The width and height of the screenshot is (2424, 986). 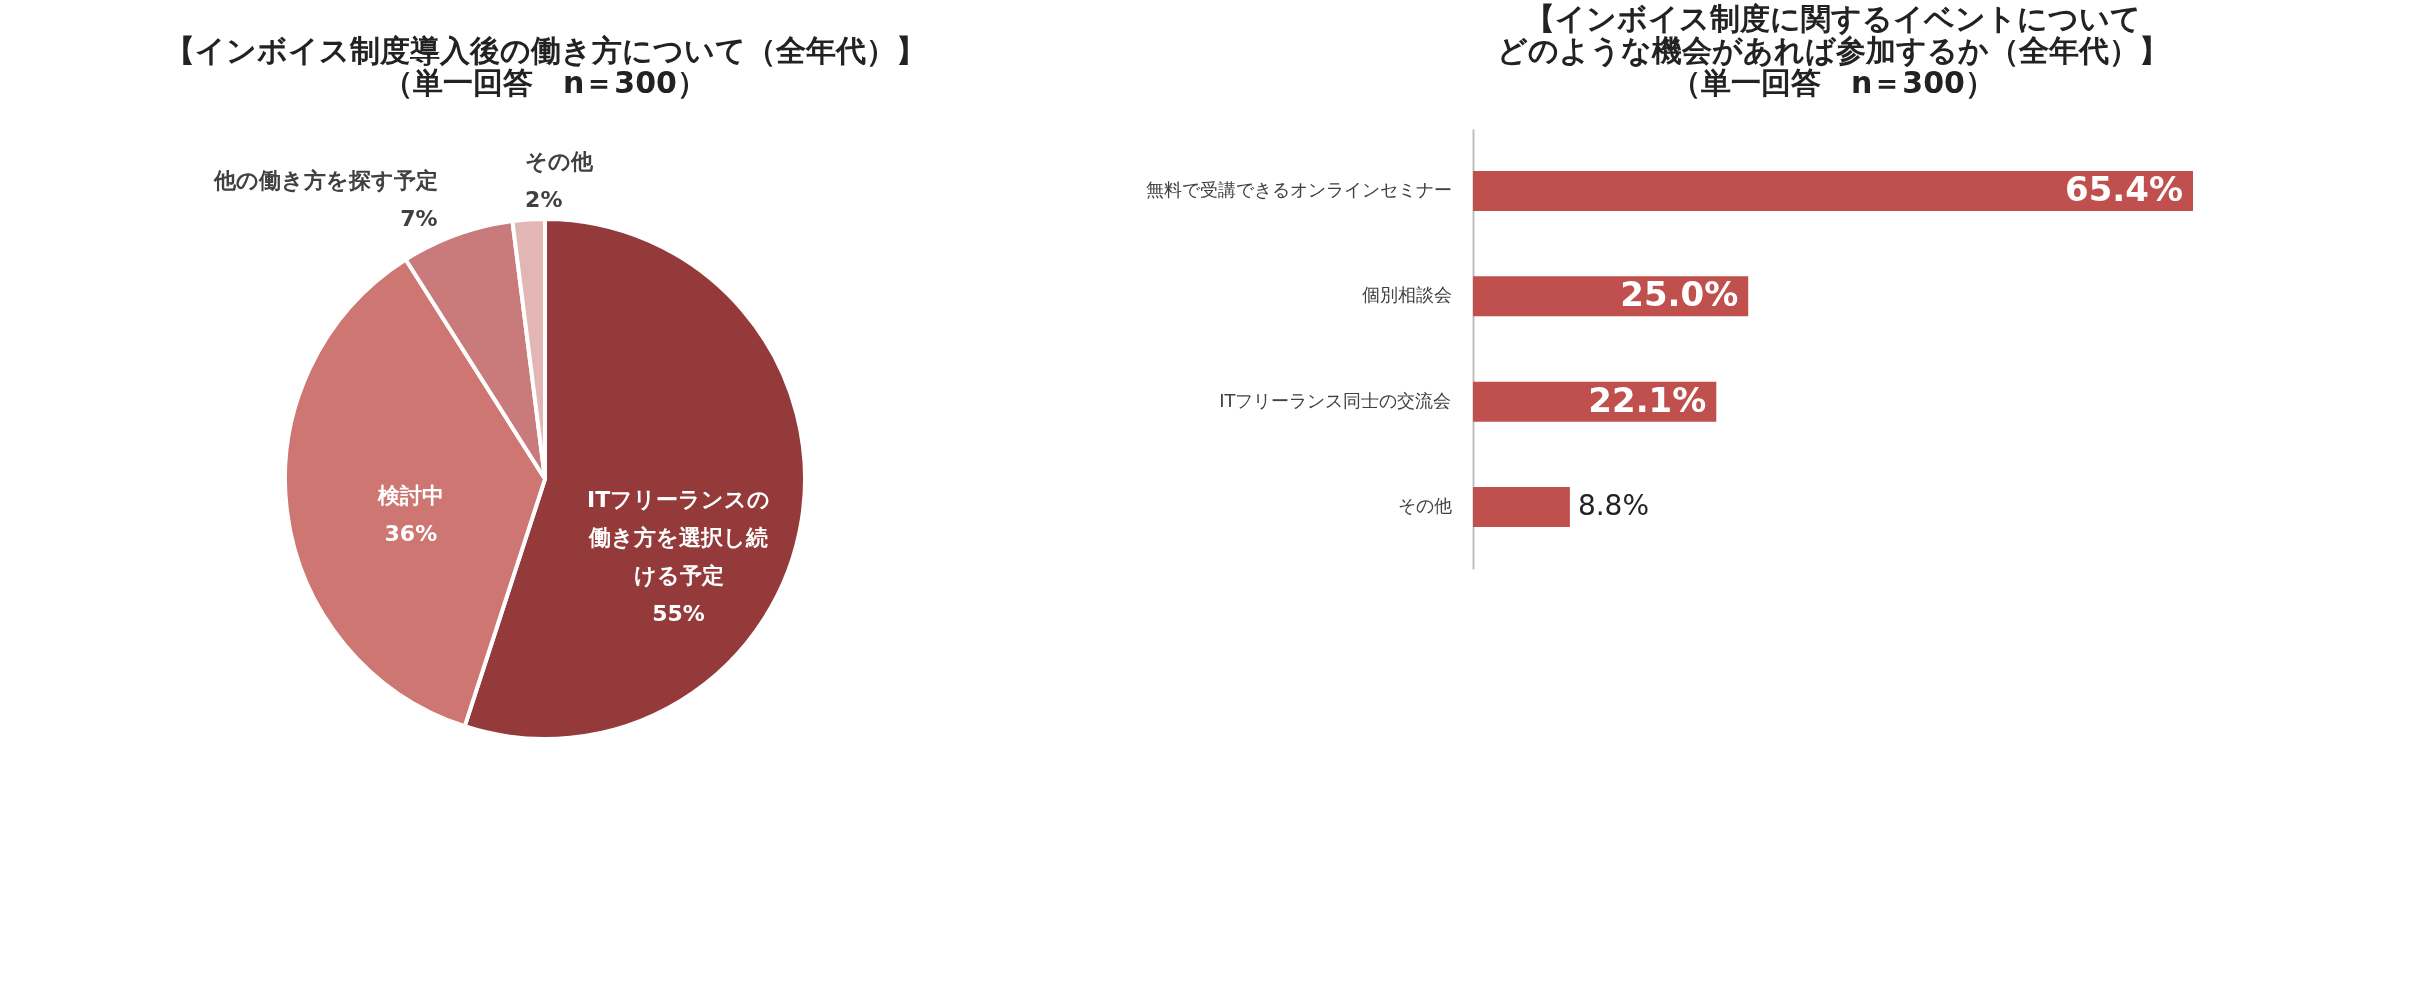 What do you see at coordinates (410, 495) in the screenshot?
I see `slice-label: 検討中` at bounding box center [410, 495].